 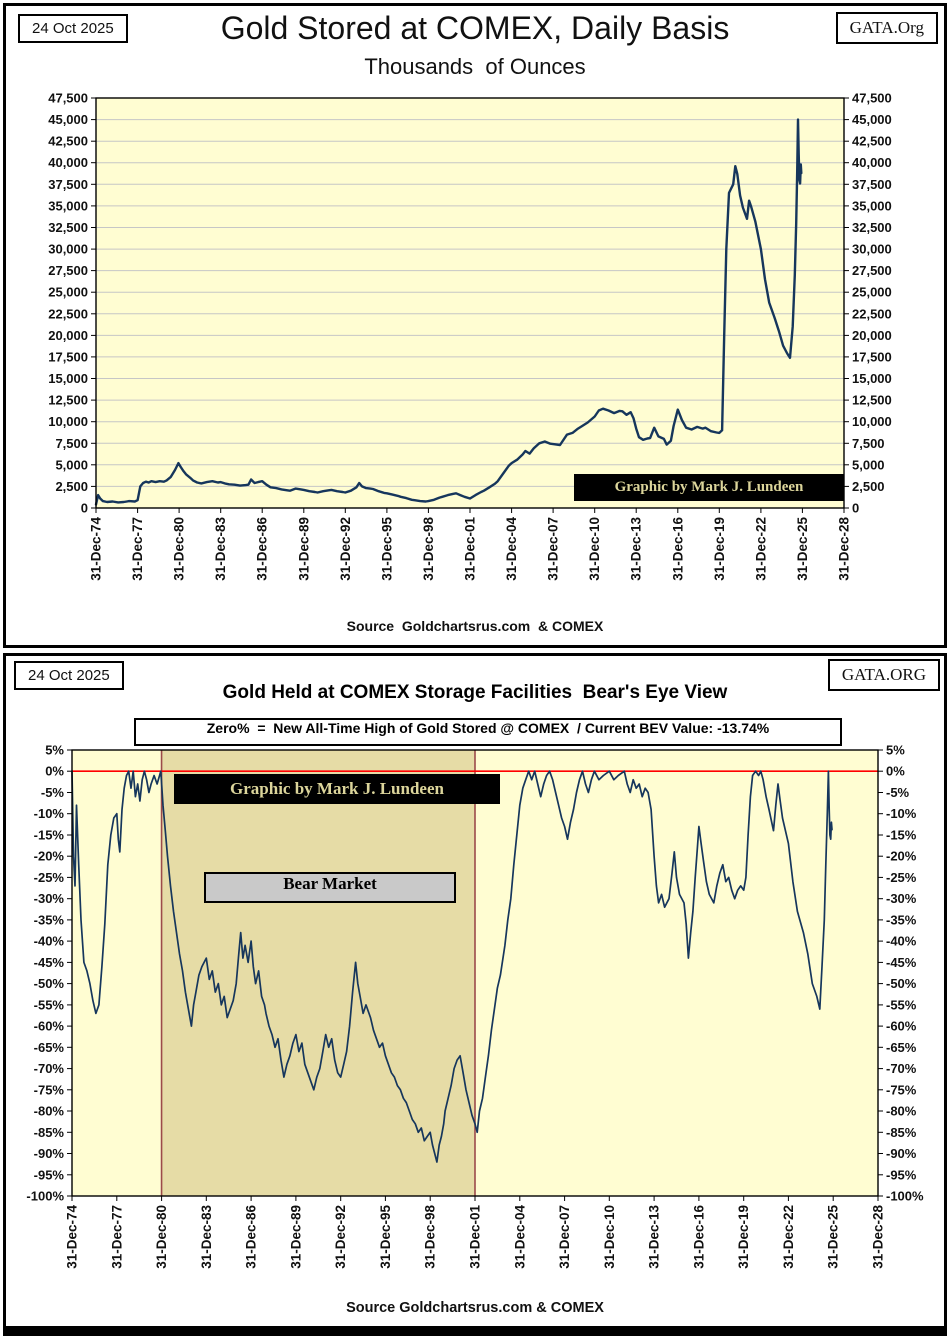 What do you see at coordinates (337, 789) in the screenshot?
I see `credit-label: Graphic by Mark J. Lundeen` at bounding box center [337, 789].